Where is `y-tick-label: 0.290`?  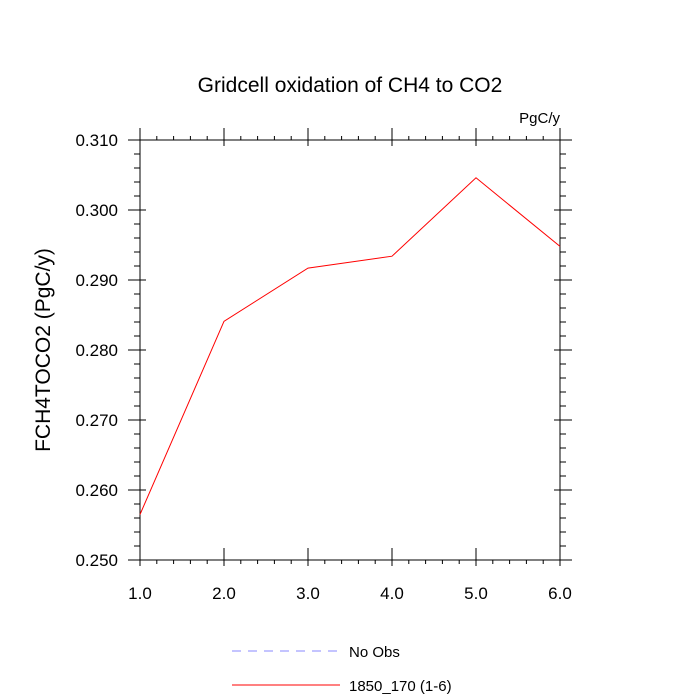 y-tick-label: 0.290 is located at coordinates (96, 280).